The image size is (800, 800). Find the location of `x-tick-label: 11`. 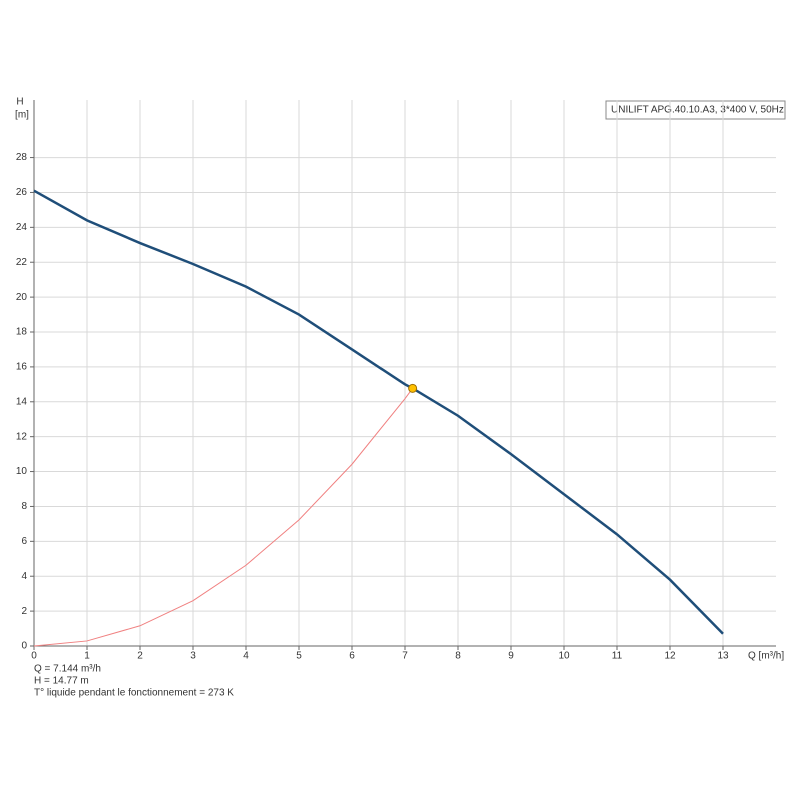

x-tick-label: 11 is located at coordinates (617, 656).